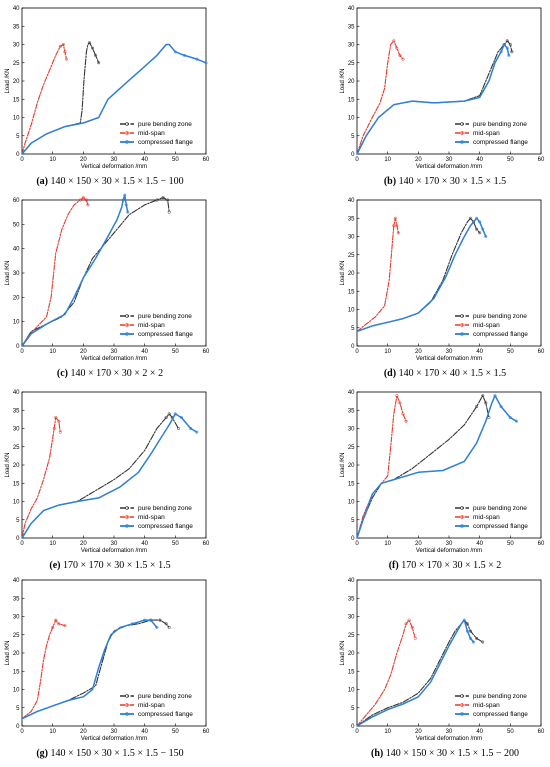 This screenshot has height=767, width=550. What do you see at coordinates (351, 219) in the screenshot?
I see `y-tick-label: 35` at bounding box center [351, 219].